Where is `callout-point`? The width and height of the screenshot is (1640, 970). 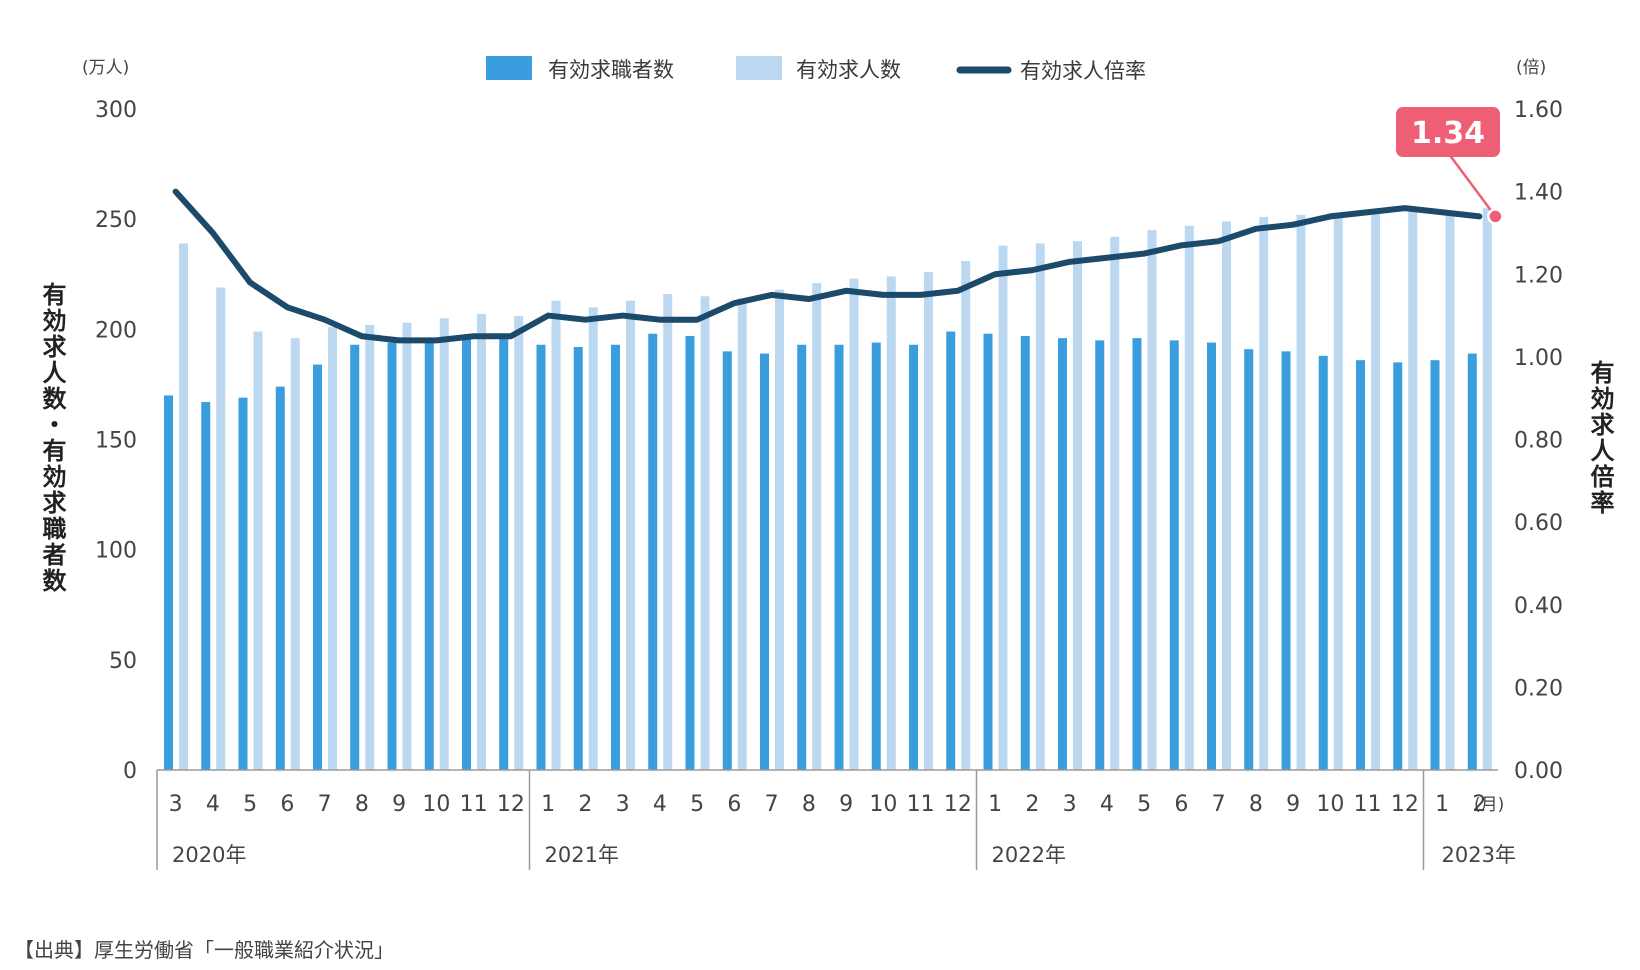 callout-point is located at coordinates (1495, 216).